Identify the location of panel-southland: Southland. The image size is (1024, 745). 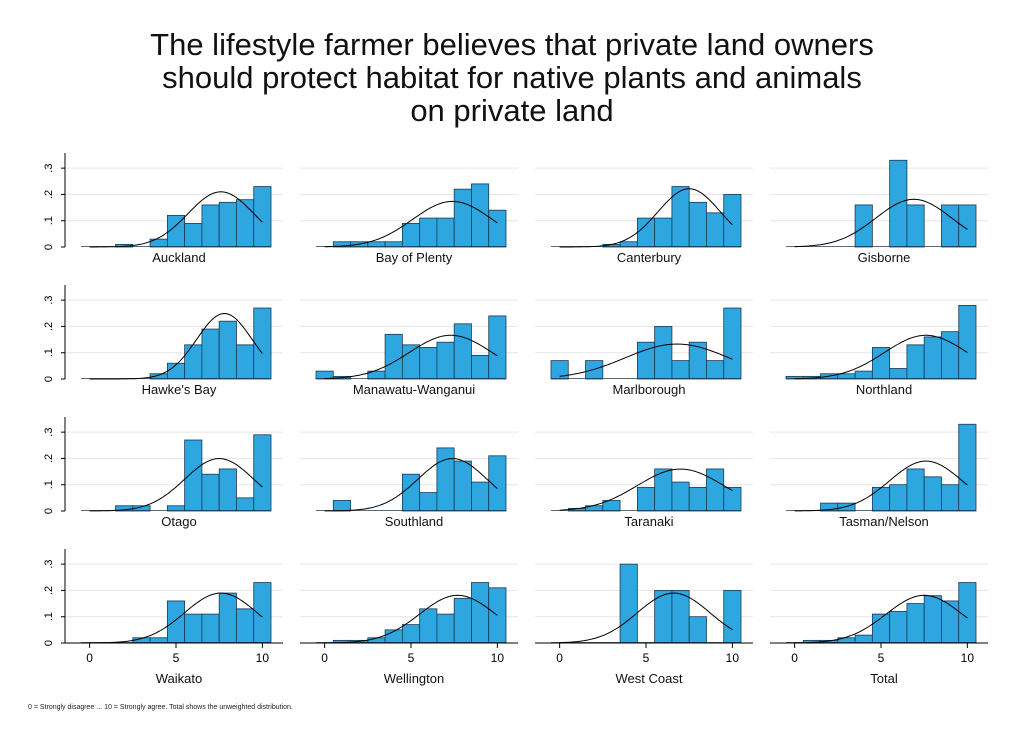
(409, 480).